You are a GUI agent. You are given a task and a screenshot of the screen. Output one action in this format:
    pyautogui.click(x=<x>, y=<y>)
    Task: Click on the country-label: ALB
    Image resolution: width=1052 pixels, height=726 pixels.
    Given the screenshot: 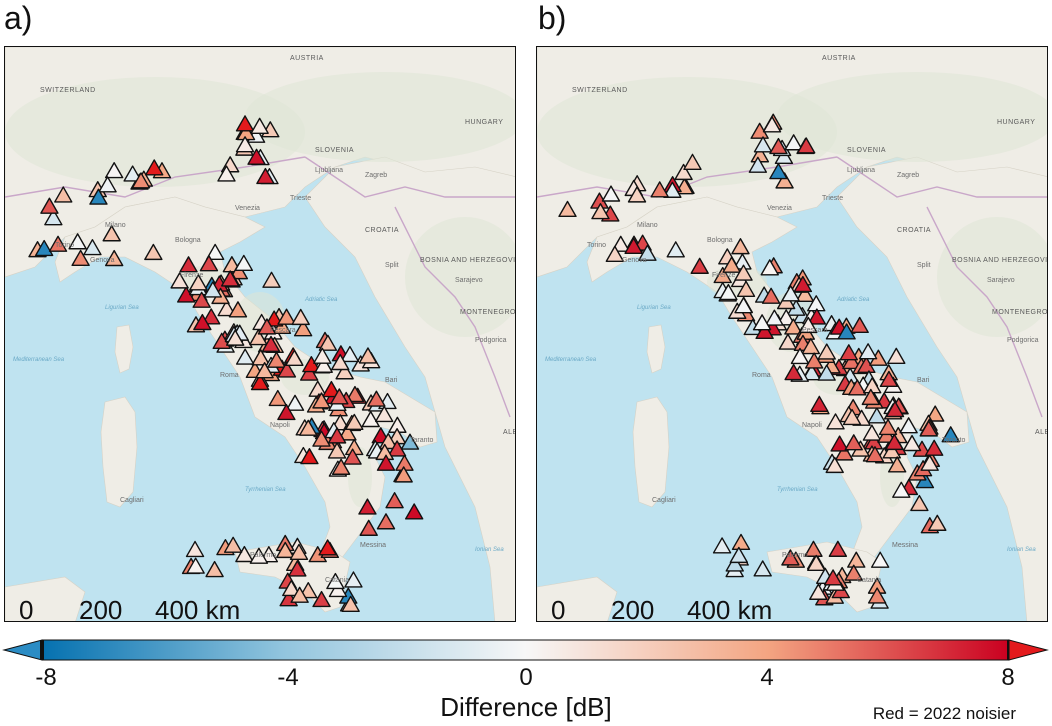 What is the action you would take?
    pyautogui.click(x=1041, y=432)
    